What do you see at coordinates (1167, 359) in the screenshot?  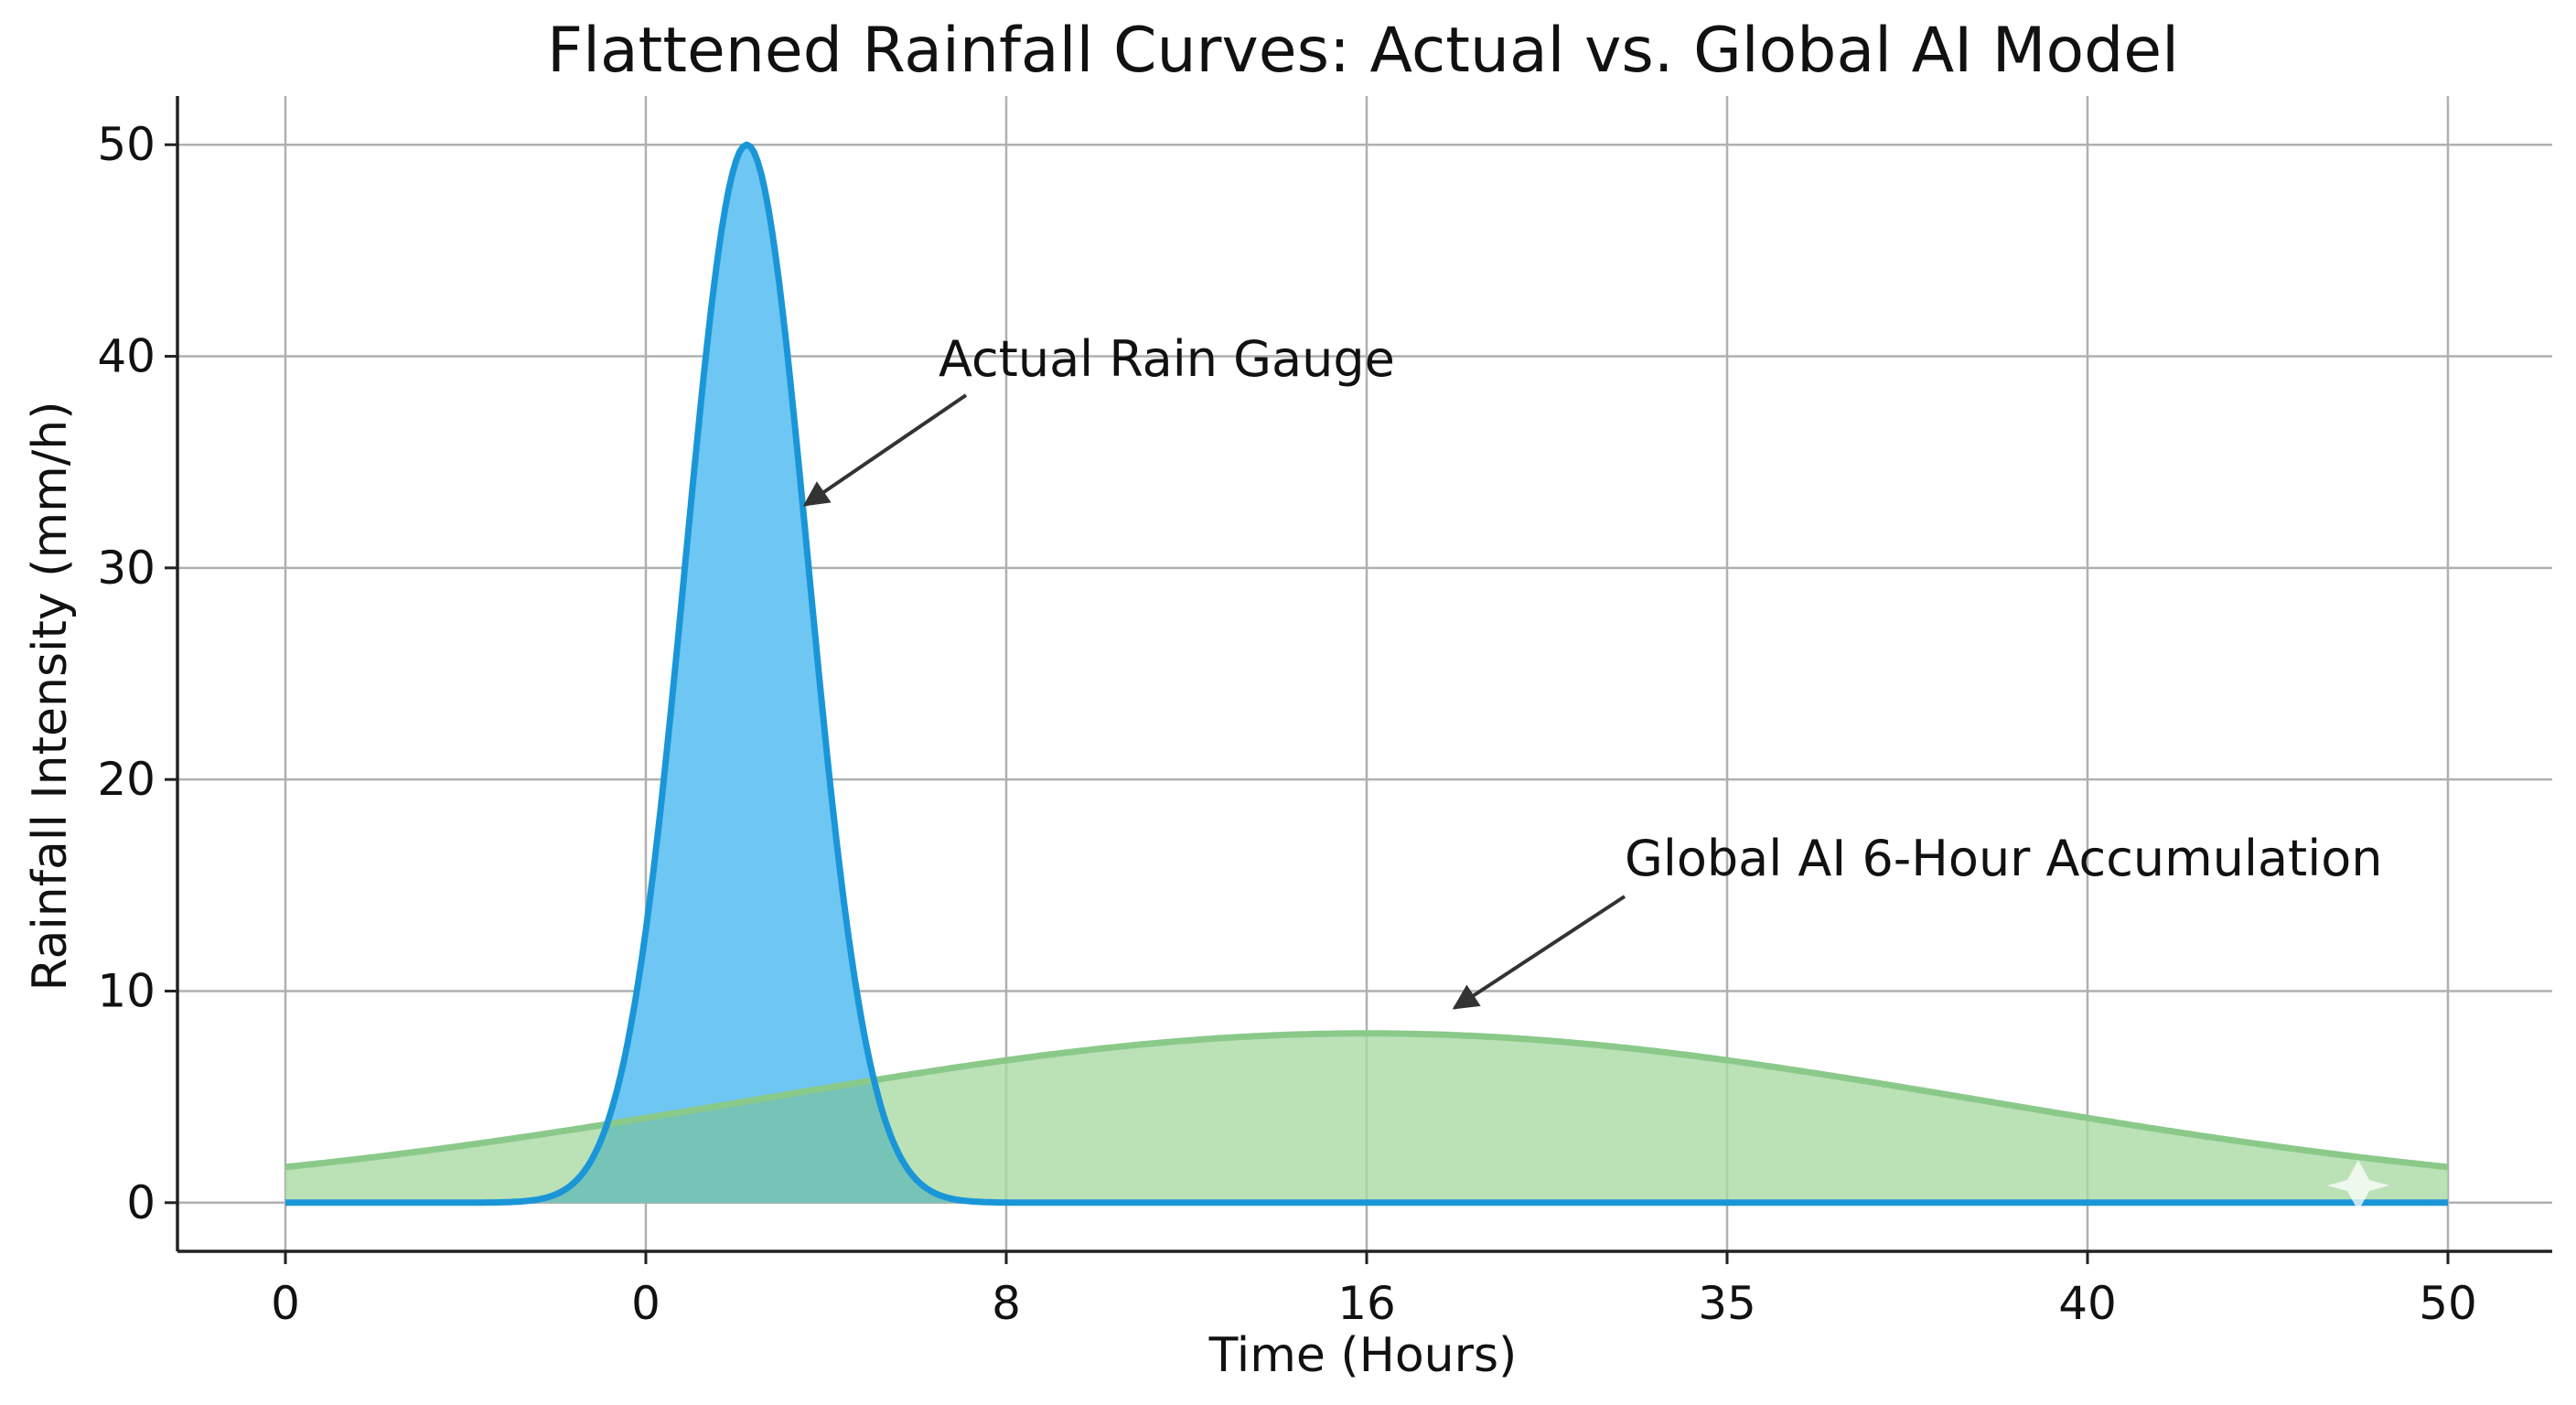 I see `annotation-actual-rain-gauge: Actual Rain Gauge` at bounding box center [1167, 359].